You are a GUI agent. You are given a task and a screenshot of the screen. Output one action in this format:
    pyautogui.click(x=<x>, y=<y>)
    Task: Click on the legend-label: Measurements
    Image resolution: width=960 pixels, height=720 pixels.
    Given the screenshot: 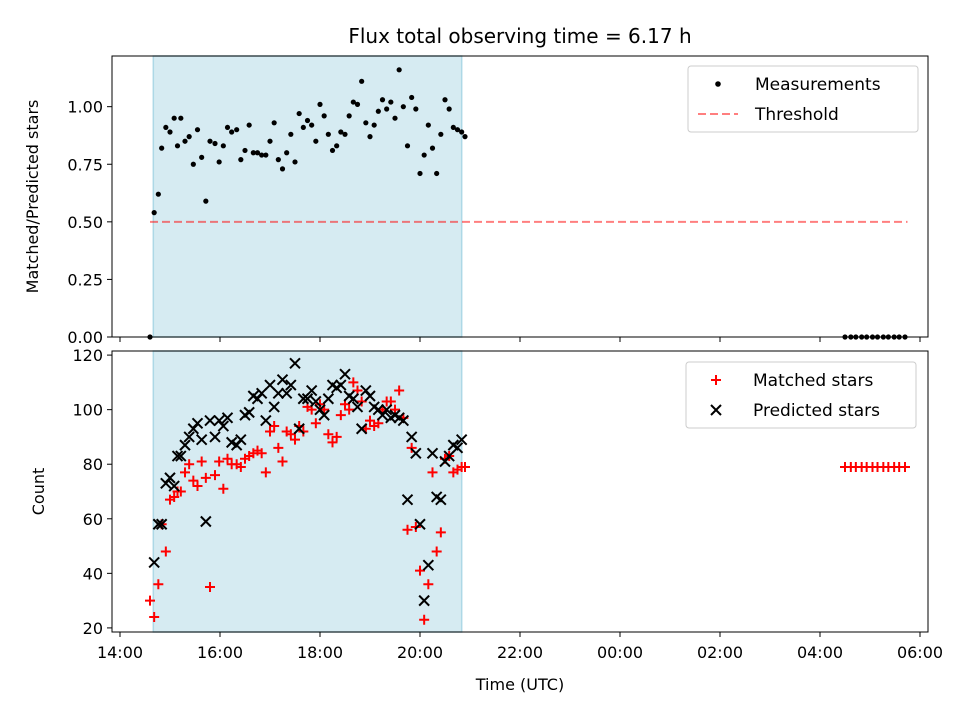 What is the action you would take?
    pyautogui.click(x=818, y=85)
    